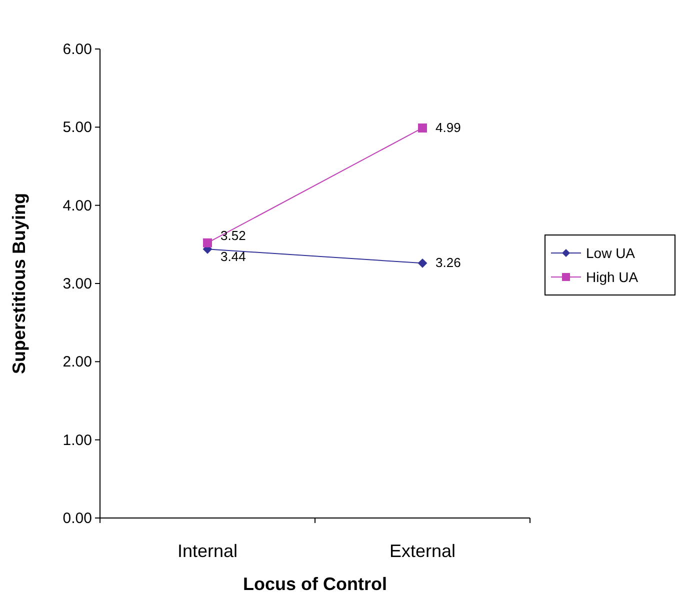 This screenshot has height=595, width=681. Describe the element at coordinates (448, 262) in the screenshot. I see `data-label: 3.26` at that location.